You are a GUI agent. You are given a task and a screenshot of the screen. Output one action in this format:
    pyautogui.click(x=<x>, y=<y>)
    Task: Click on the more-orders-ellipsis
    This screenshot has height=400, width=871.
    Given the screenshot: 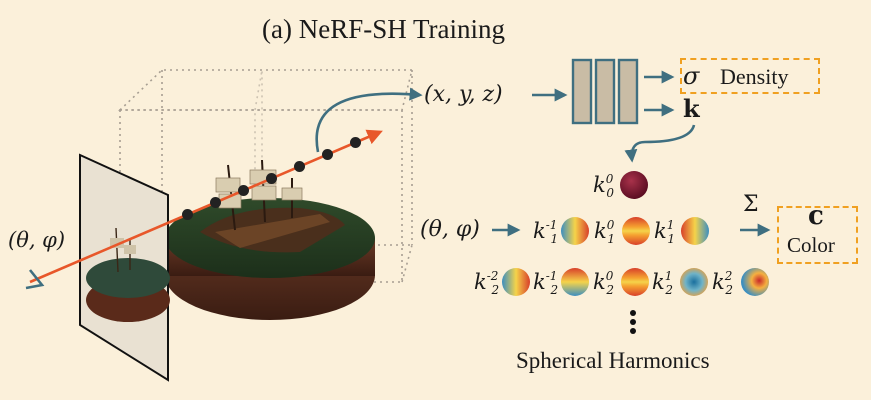 What is the action you would take?
    pyautogui.click(x=633, y=322)
    